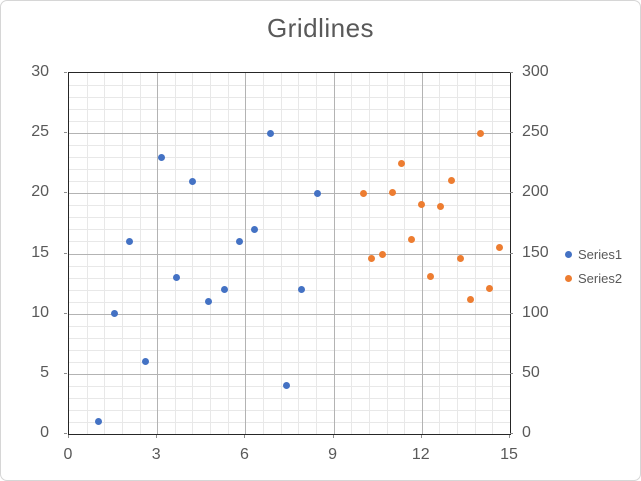 Image resolution: width=641 pixels, height=481 pixels. What do you see at coordinates (40, 71) in the screenshot?
I see `y-left-tick-label: 30` at bounding box center [40, 71].